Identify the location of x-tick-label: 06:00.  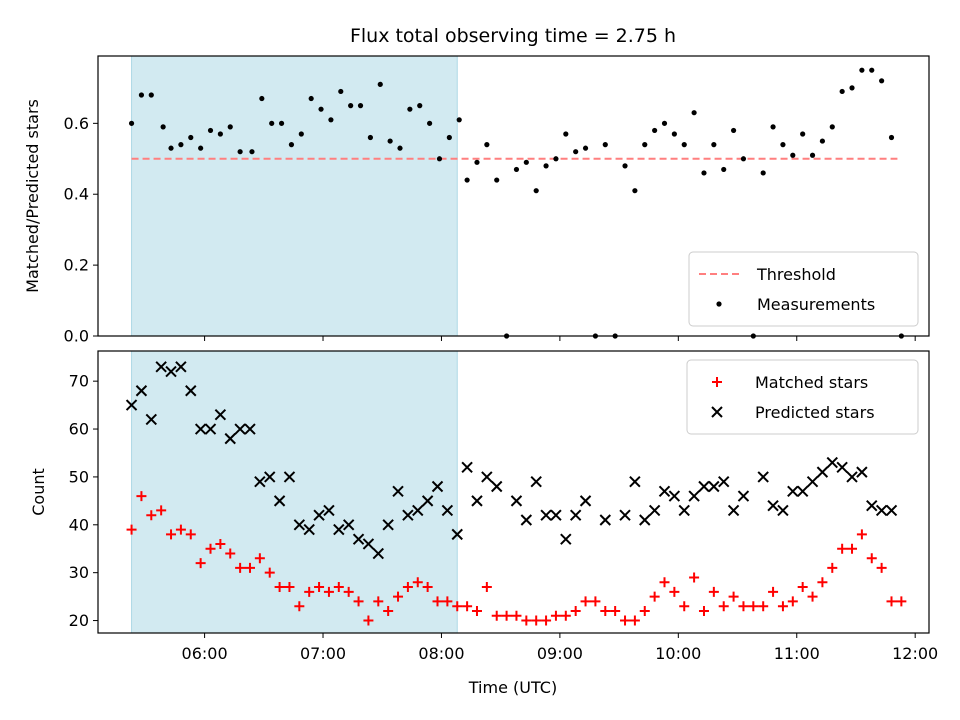
(205, 653).